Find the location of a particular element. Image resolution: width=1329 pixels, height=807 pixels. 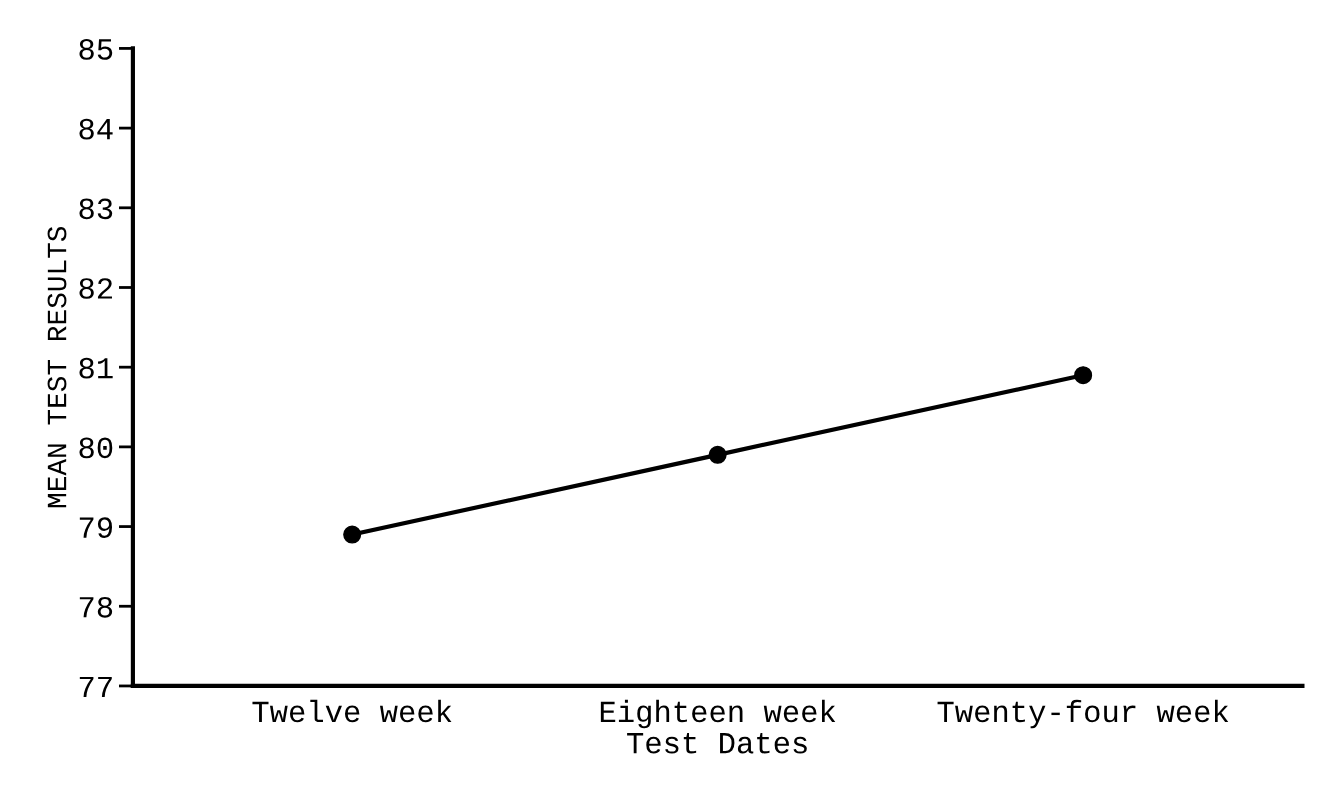

y-tick-label: 79 is located at coordinates (96, 527).